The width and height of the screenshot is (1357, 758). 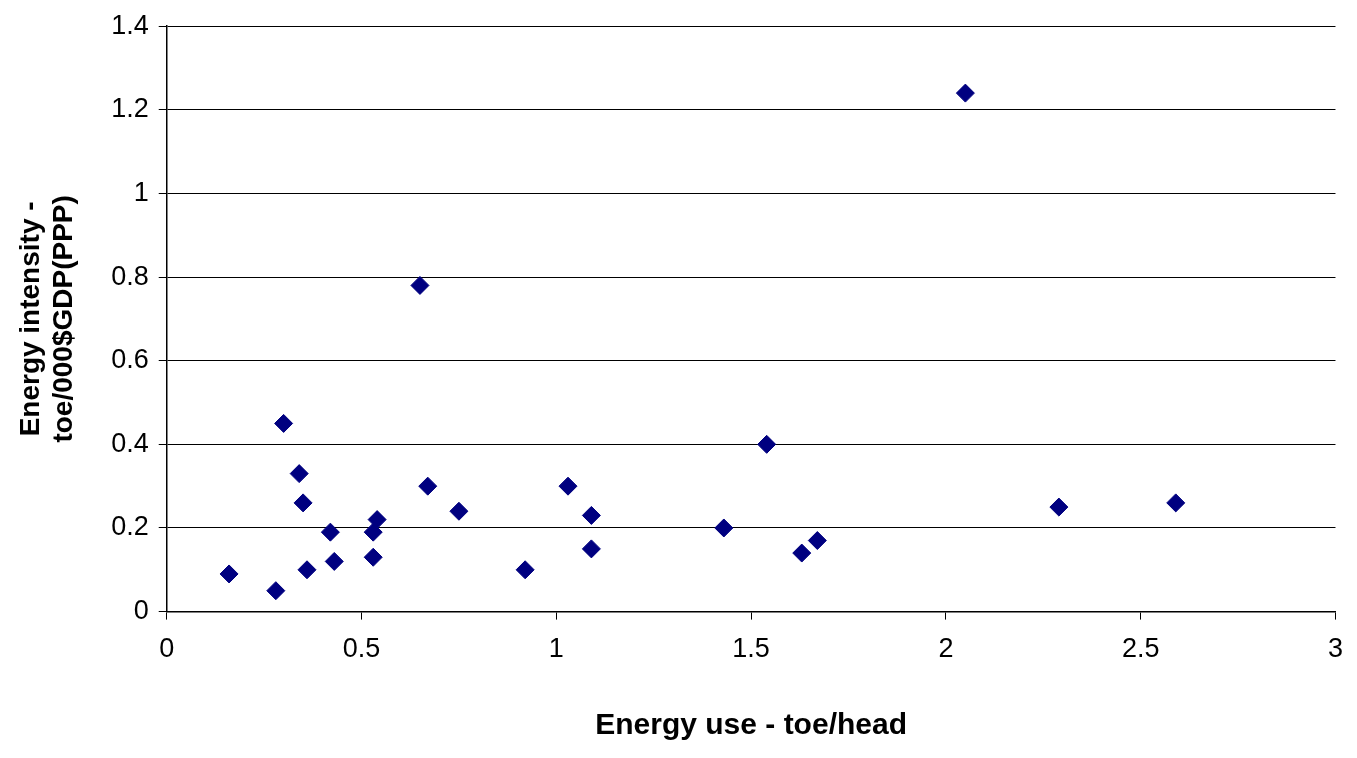 I want to click on y-tick-label: 1.4, so click(x=130, y=24).